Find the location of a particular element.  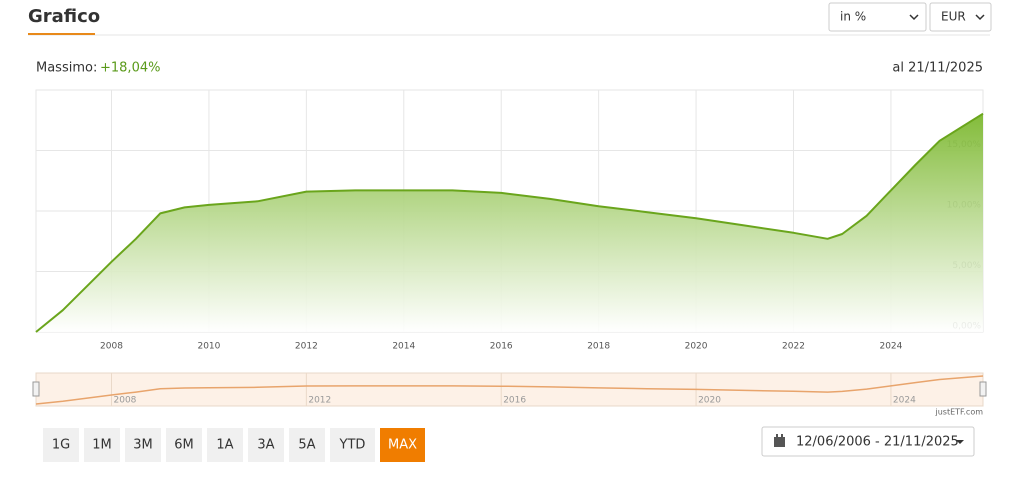

range-button-label: 6M is located at coordinates (184, 445).